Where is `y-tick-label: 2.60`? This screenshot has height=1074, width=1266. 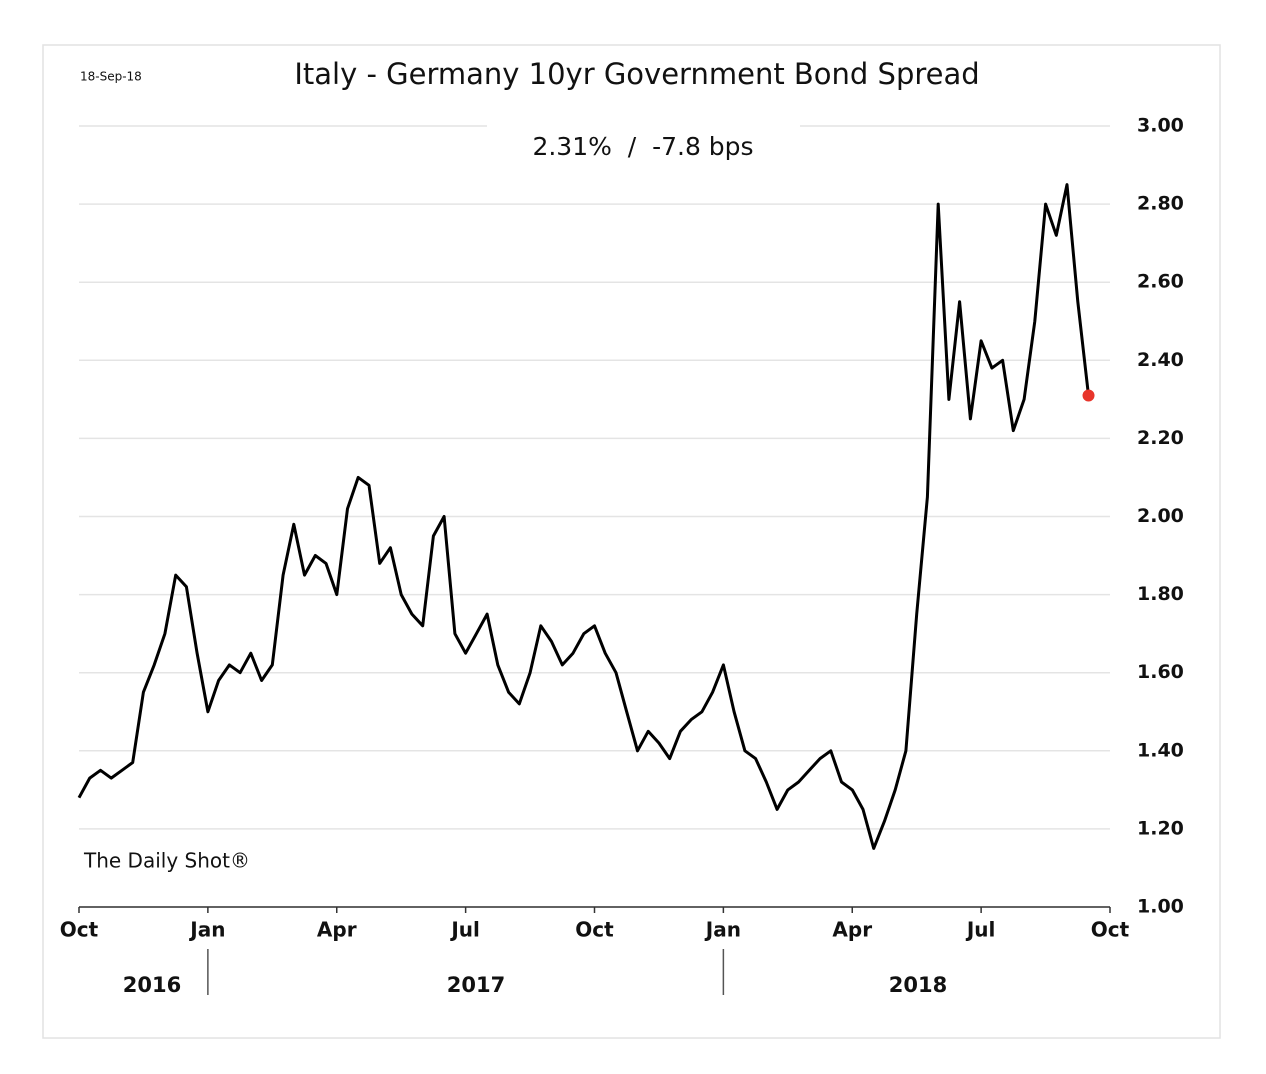 y-tick-label: 2.60 is located at coordinates (1160, 282).